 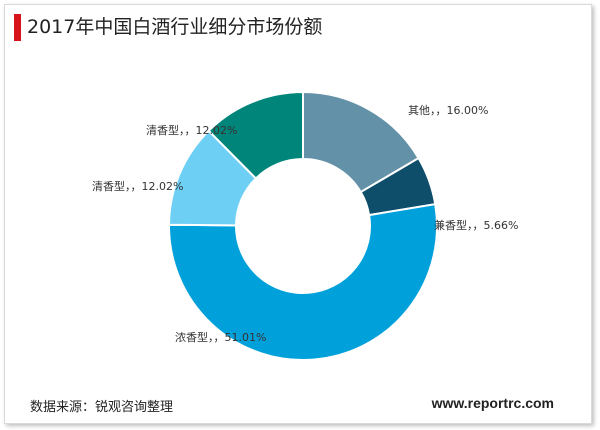 I want to click on slice-label-2: 浓香型，，51.01%, so click(x=220, y=337).